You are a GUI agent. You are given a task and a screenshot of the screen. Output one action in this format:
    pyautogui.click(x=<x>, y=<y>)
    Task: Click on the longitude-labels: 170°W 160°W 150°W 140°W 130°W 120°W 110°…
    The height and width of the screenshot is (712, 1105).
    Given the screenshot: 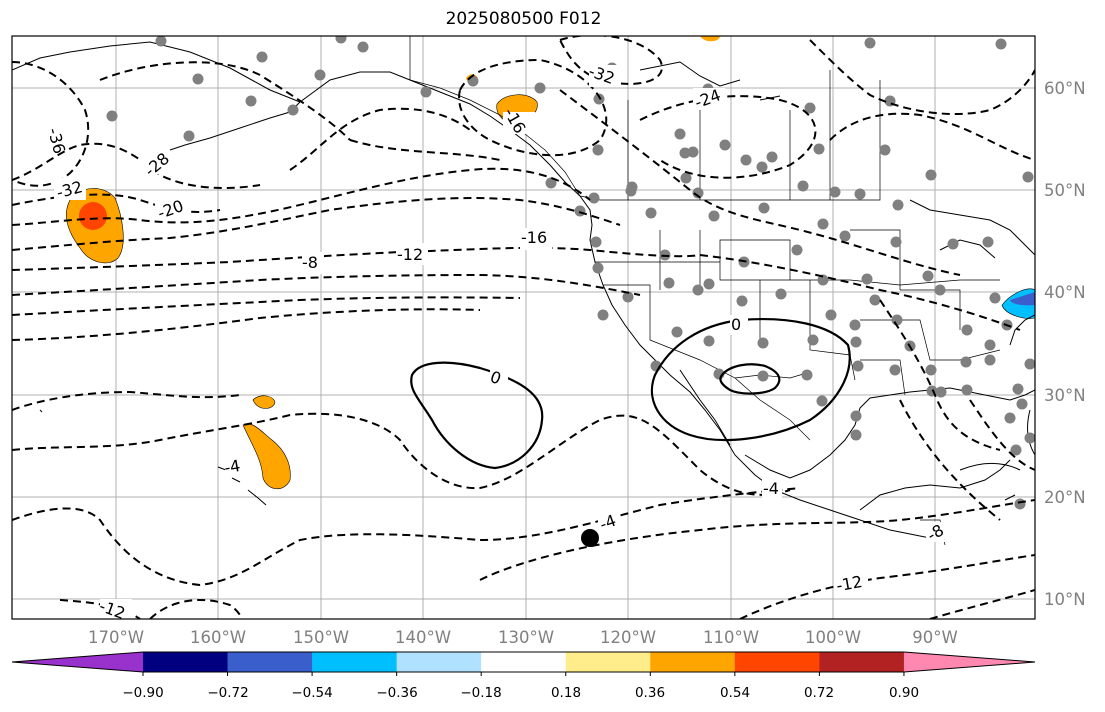 What is the action you would take?
    pyautogui.click(x=523, y=637)
    